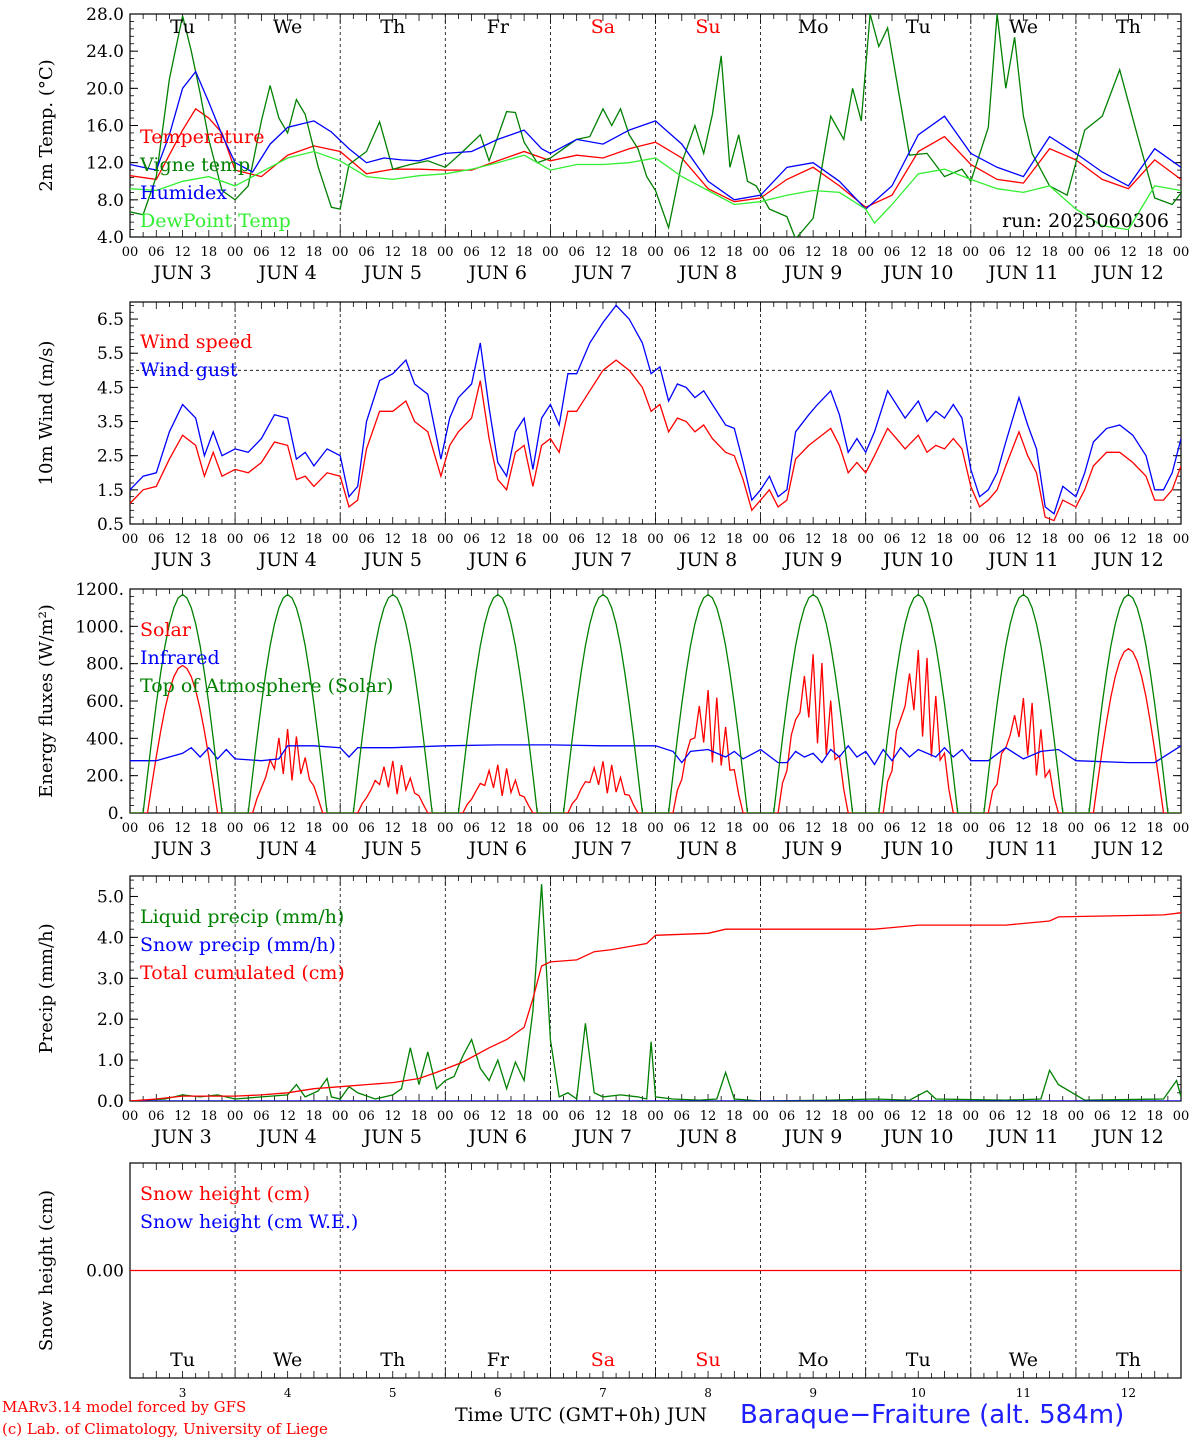  I want to click on y-tick-label: 6.5, so click(110, 320).